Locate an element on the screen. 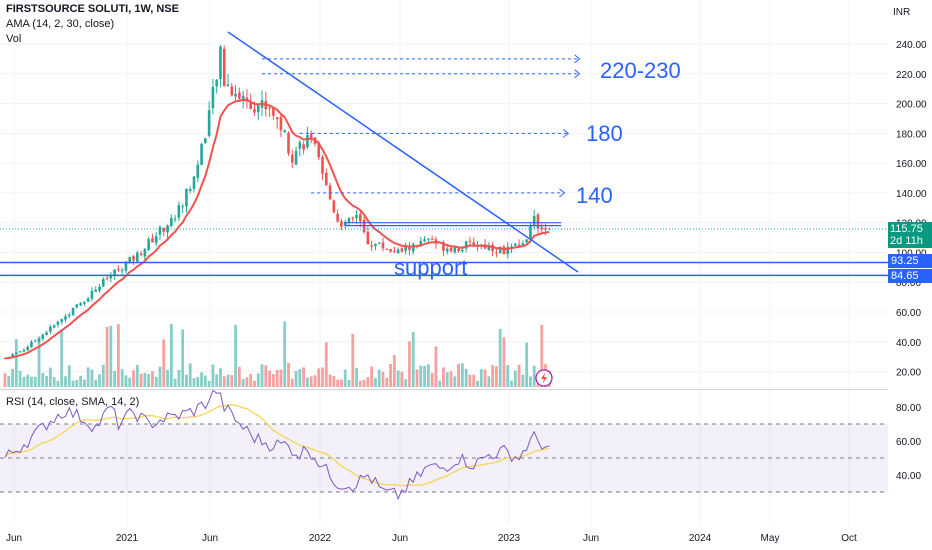 Image resolution: width=932 pixels, height=550 pixels. price-tick-label: 140.00 is located at coordinates (911, 194).